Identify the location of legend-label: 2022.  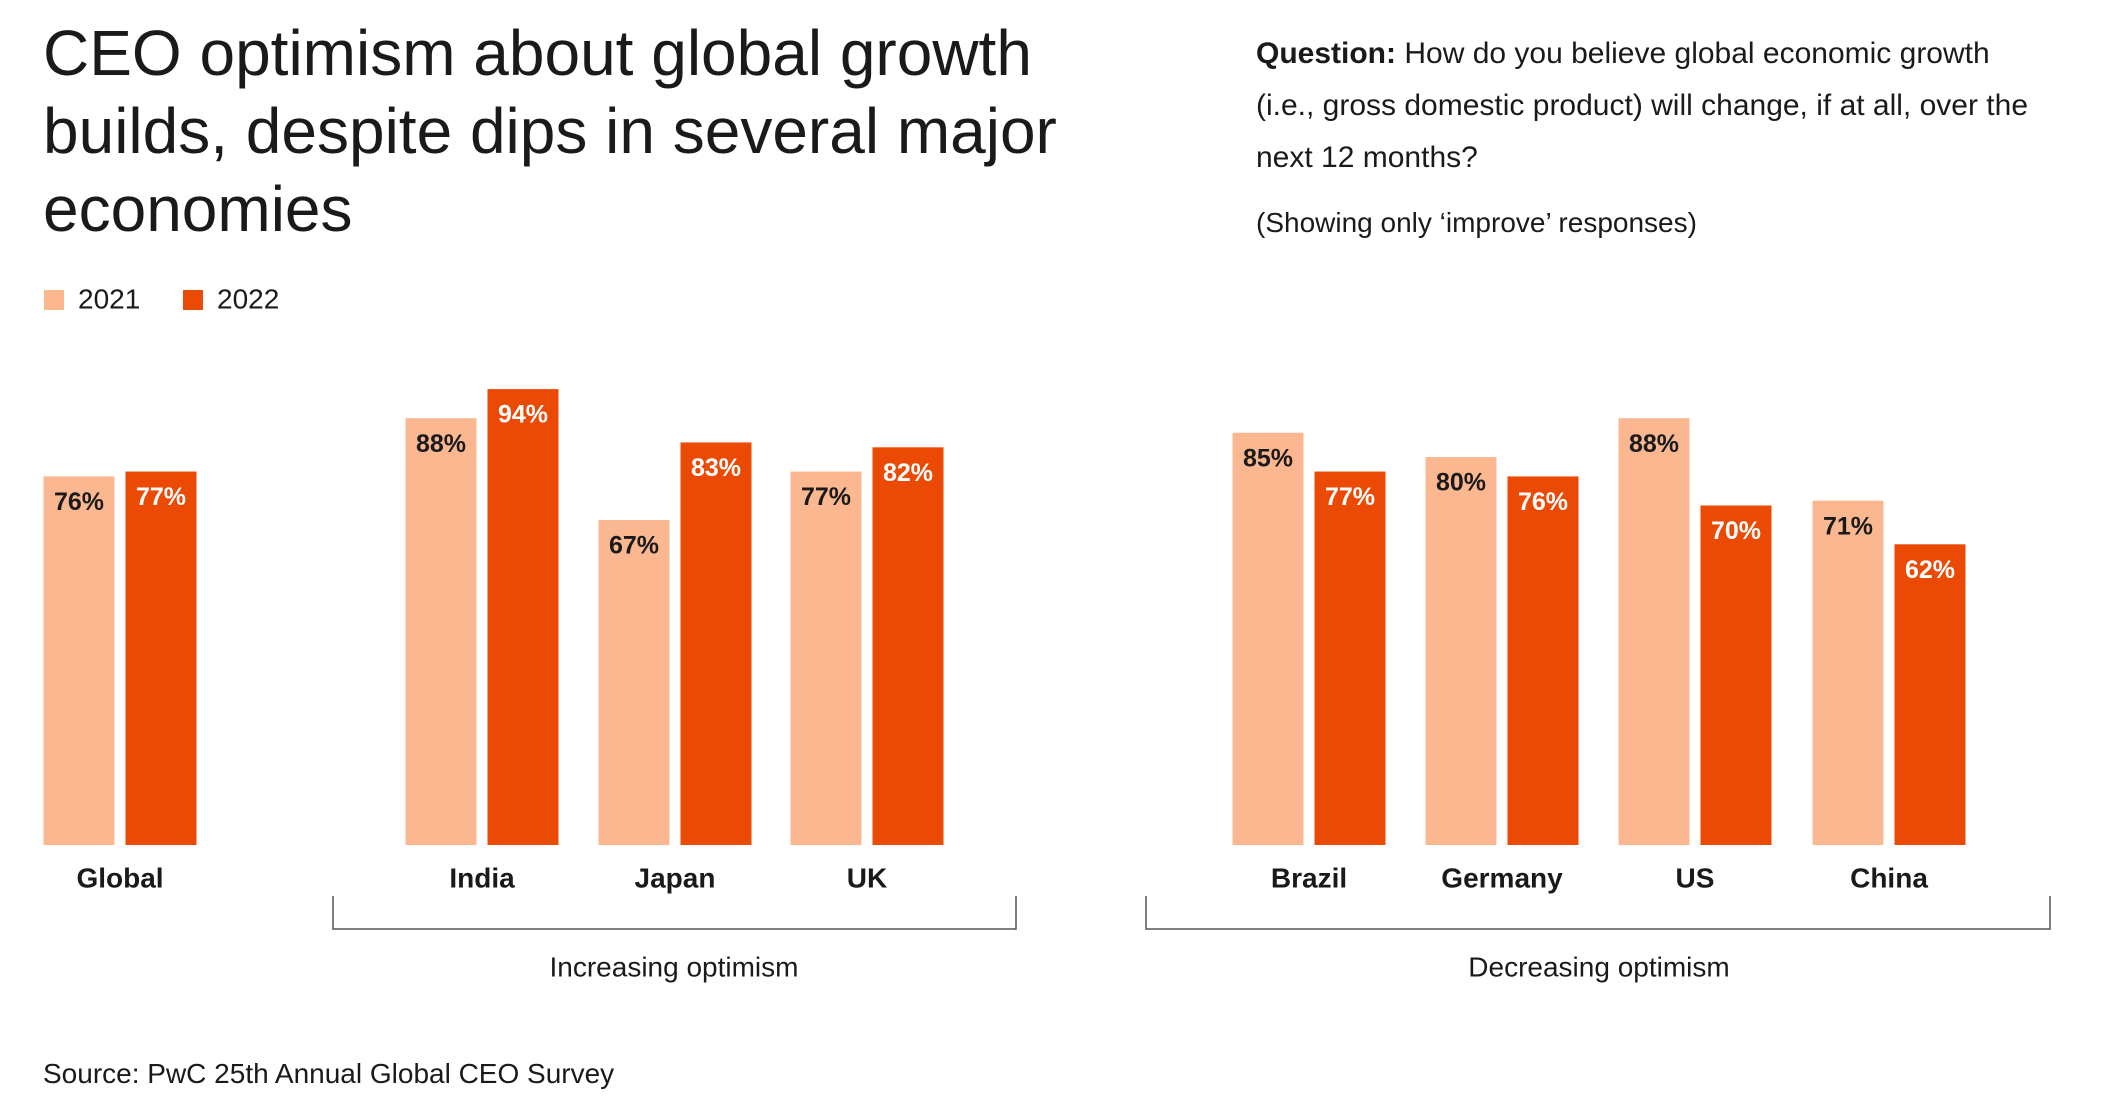
(248, 298).